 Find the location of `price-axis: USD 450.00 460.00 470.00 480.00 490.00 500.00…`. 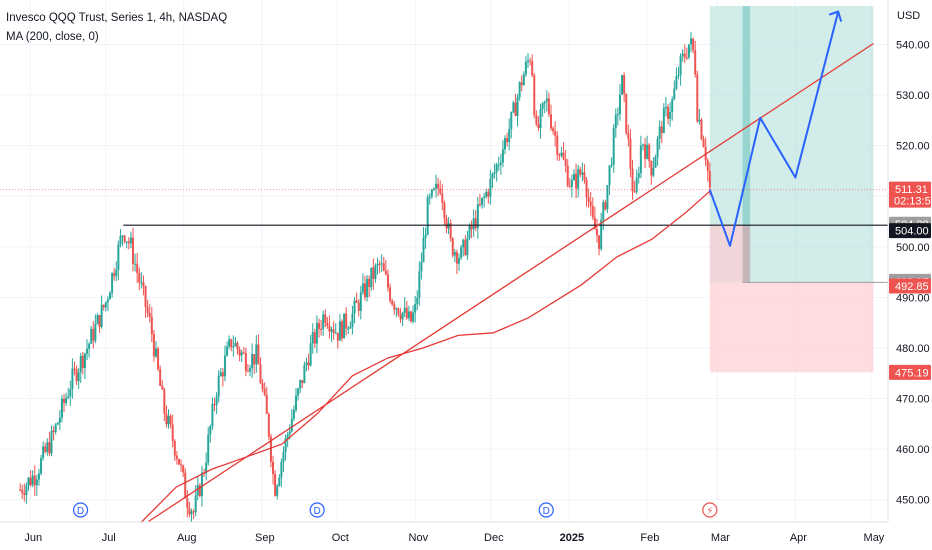

price-axis: USD 450.00 460.00 470.00 480.00 490.00 500.00… is located at coordinates (909, 261).